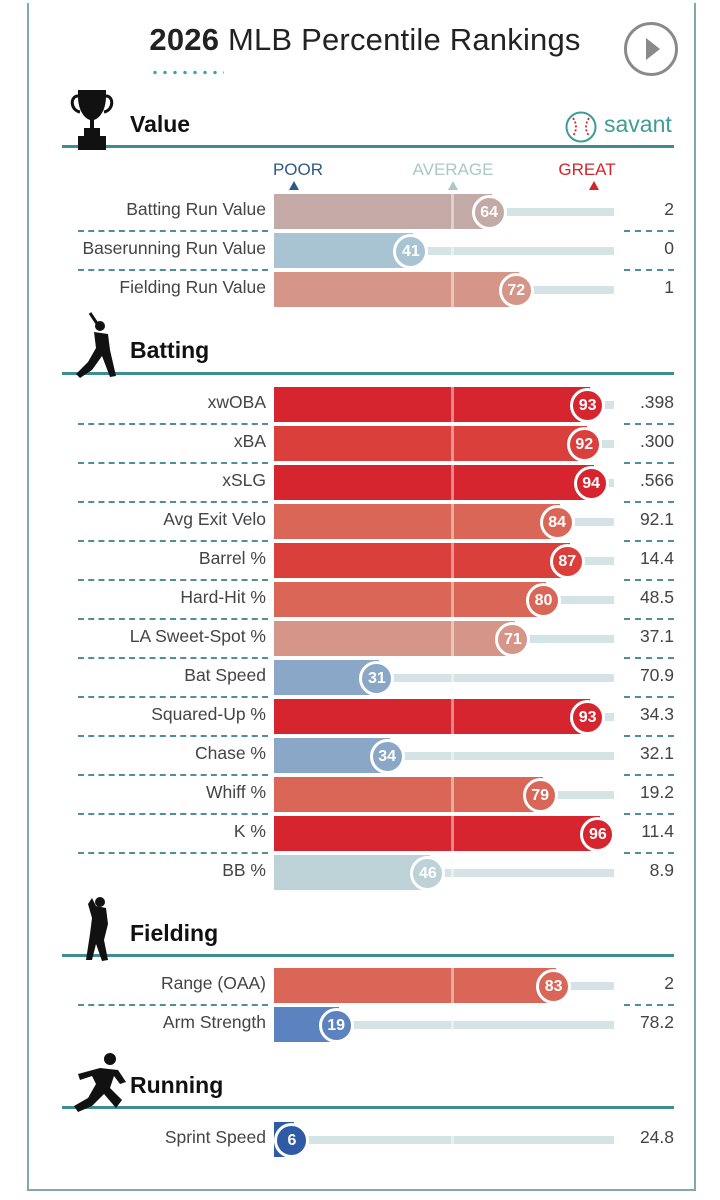  I want to click on section-title-fielding: Fielding, so click(174, 933).